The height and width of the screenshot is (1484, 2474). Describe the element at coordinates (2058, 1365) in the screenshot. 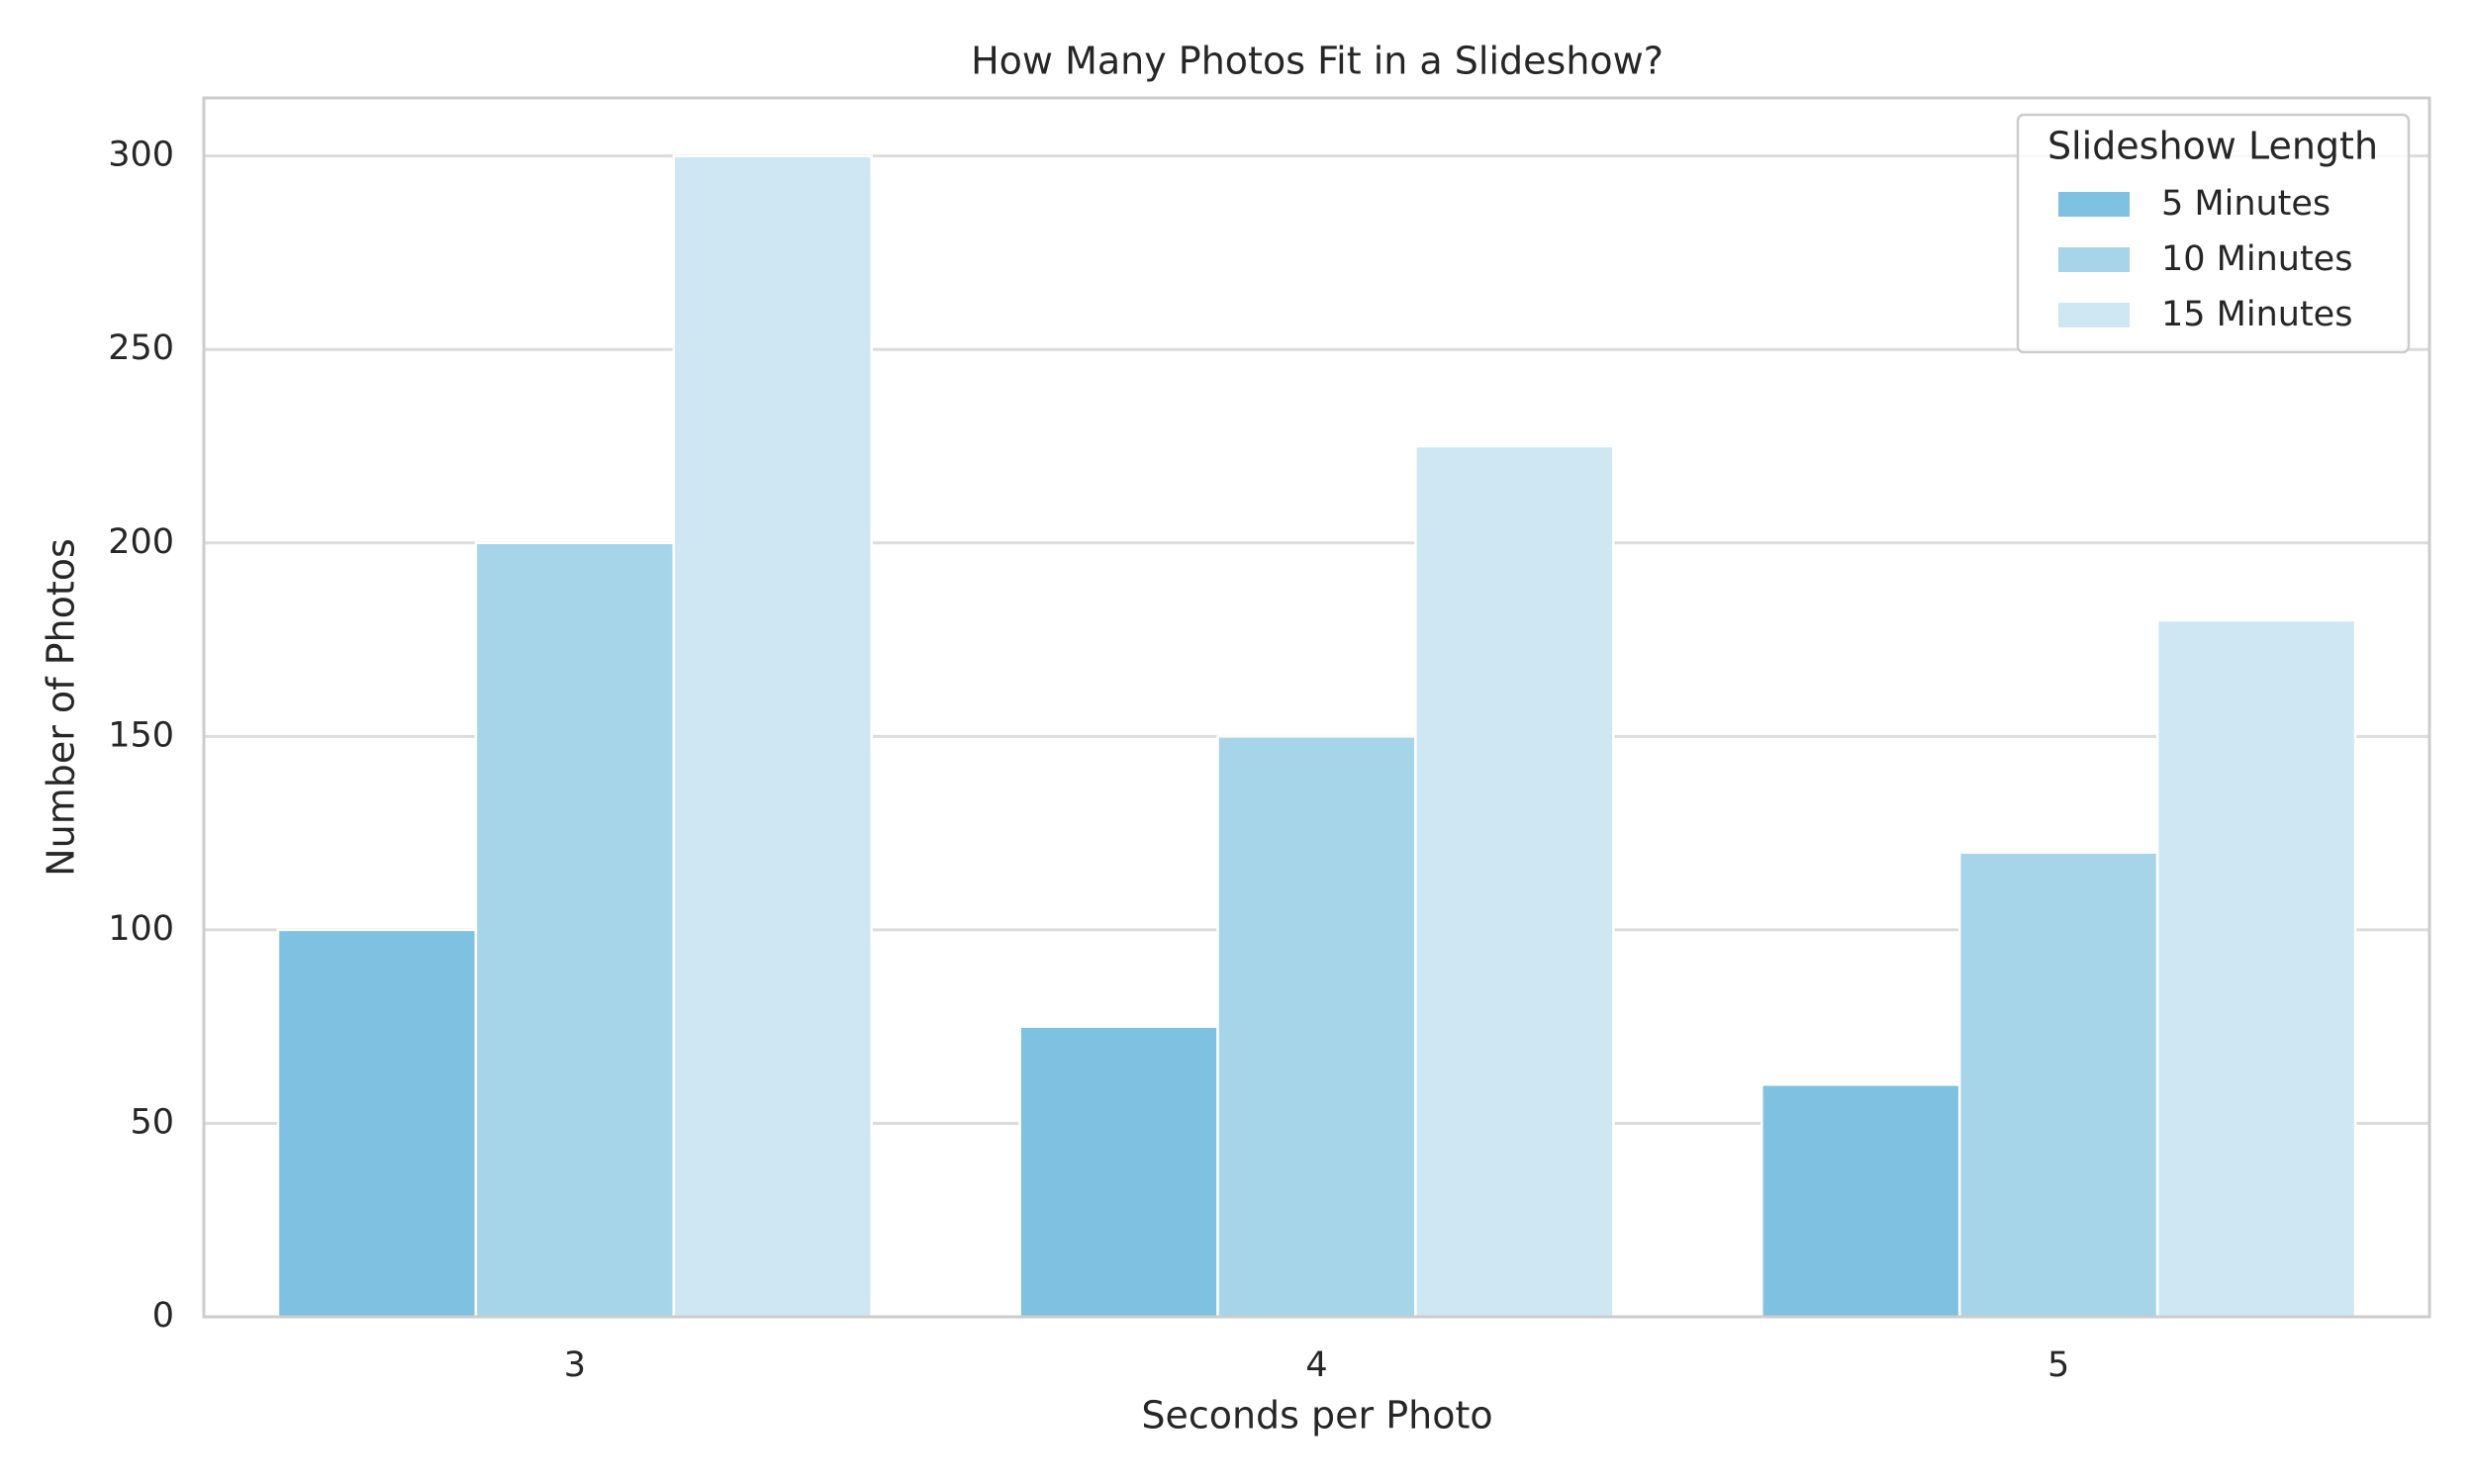

I see `x-tick-label: 5` at that location.